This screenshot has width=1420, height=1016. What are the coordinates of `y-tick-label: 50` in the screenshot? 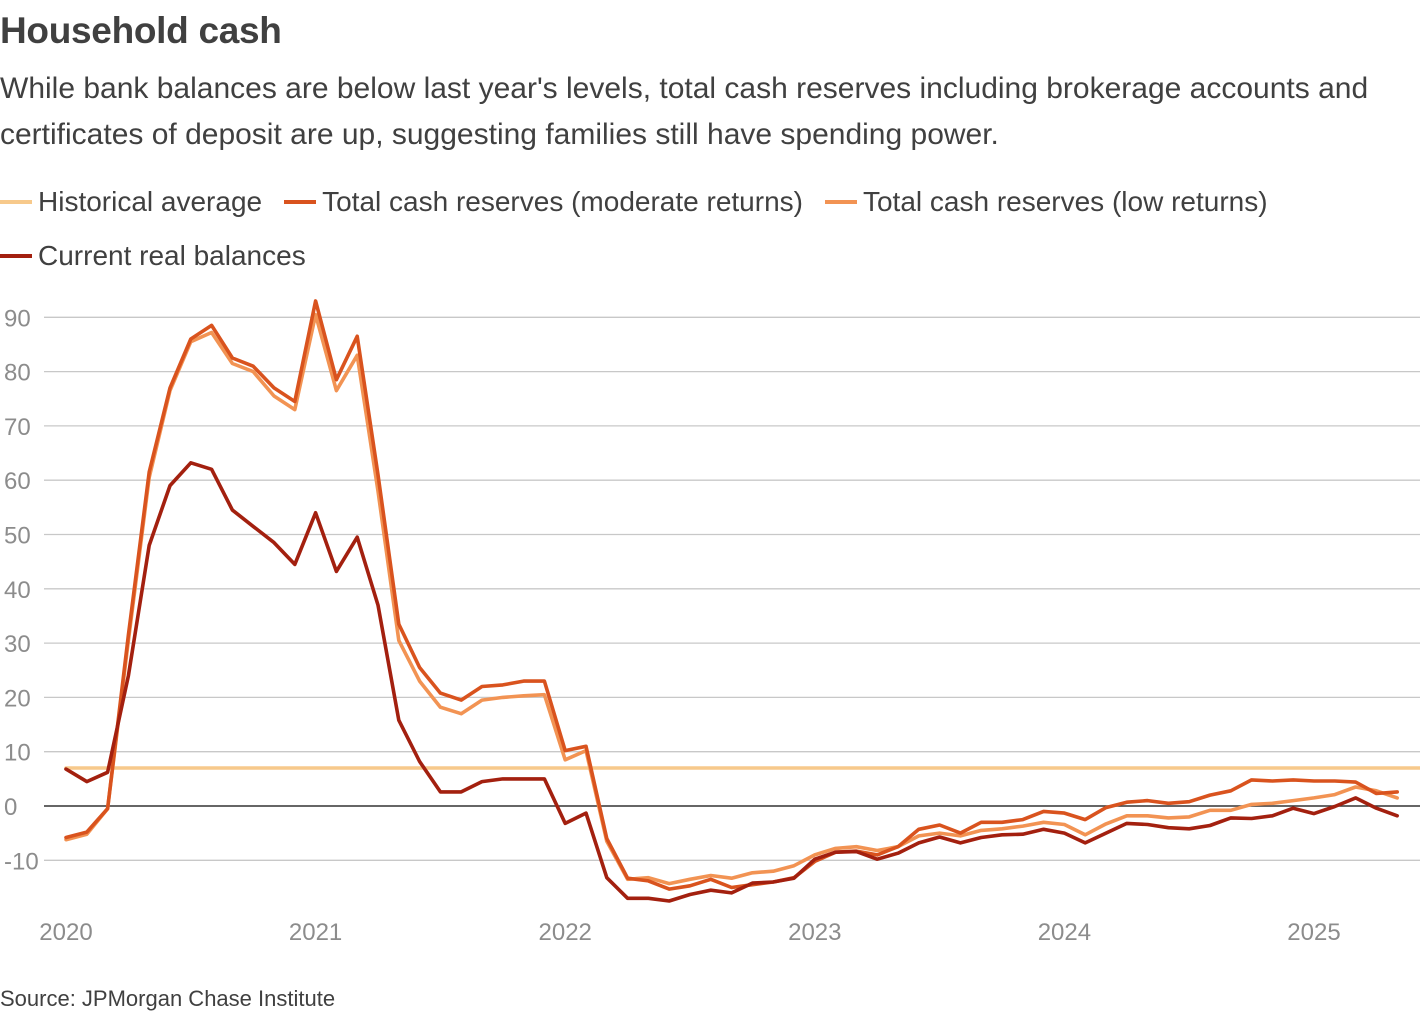 It's located at (17, 536).